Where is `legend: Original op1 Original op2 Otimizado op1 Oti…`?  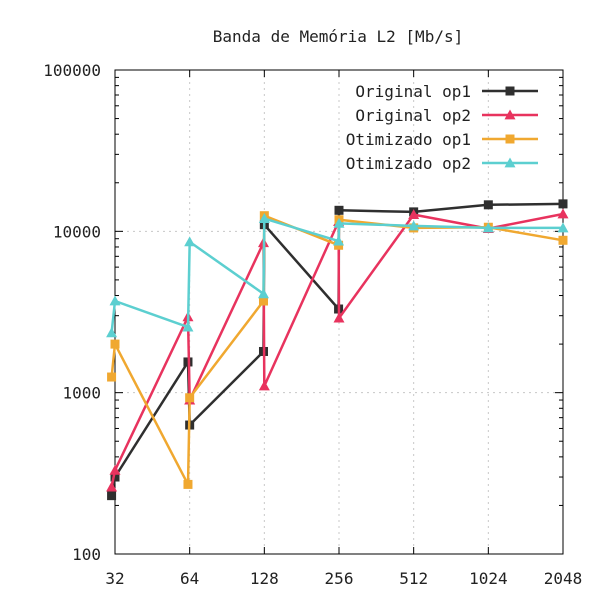 legend: Original op1 Original op2 Otimizado op1 Oti… is located at coordinates (442, 127).